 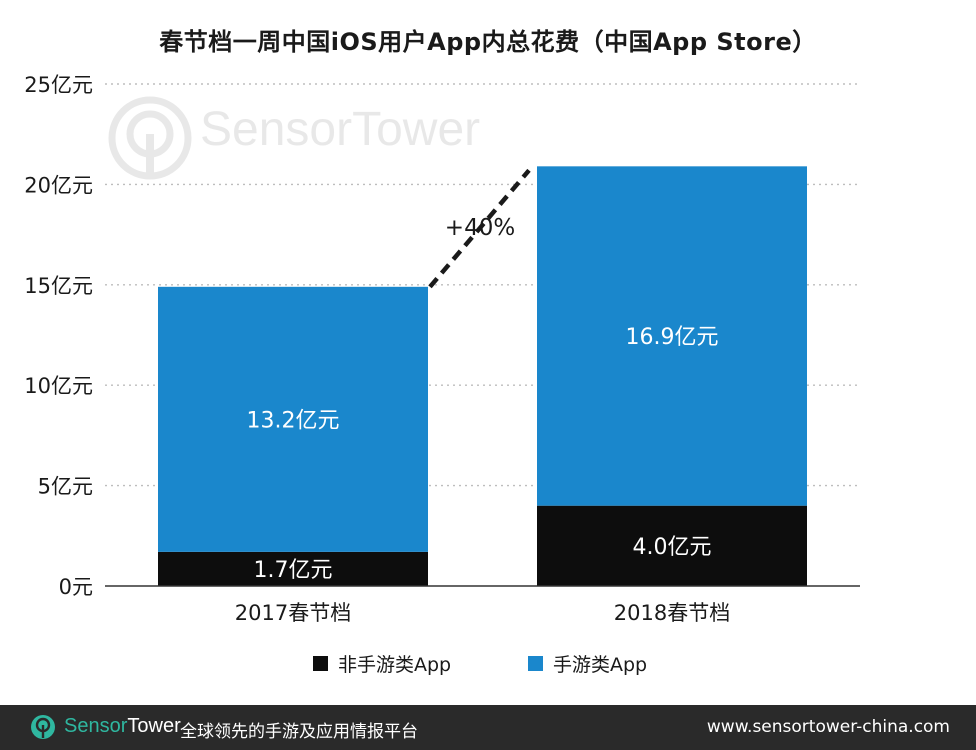 I want to click on y-tick-label-5: 5亿元, so click(x=65, y=487).